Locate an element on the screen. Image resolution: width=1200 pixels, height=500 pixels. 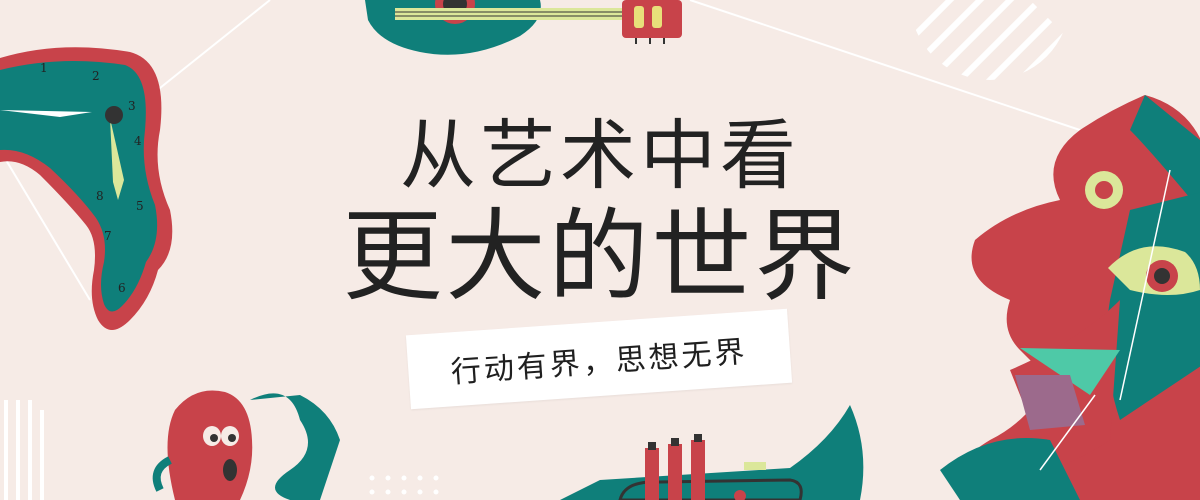
clock-numeral-1: 1 is located at coordinates (44, 68).